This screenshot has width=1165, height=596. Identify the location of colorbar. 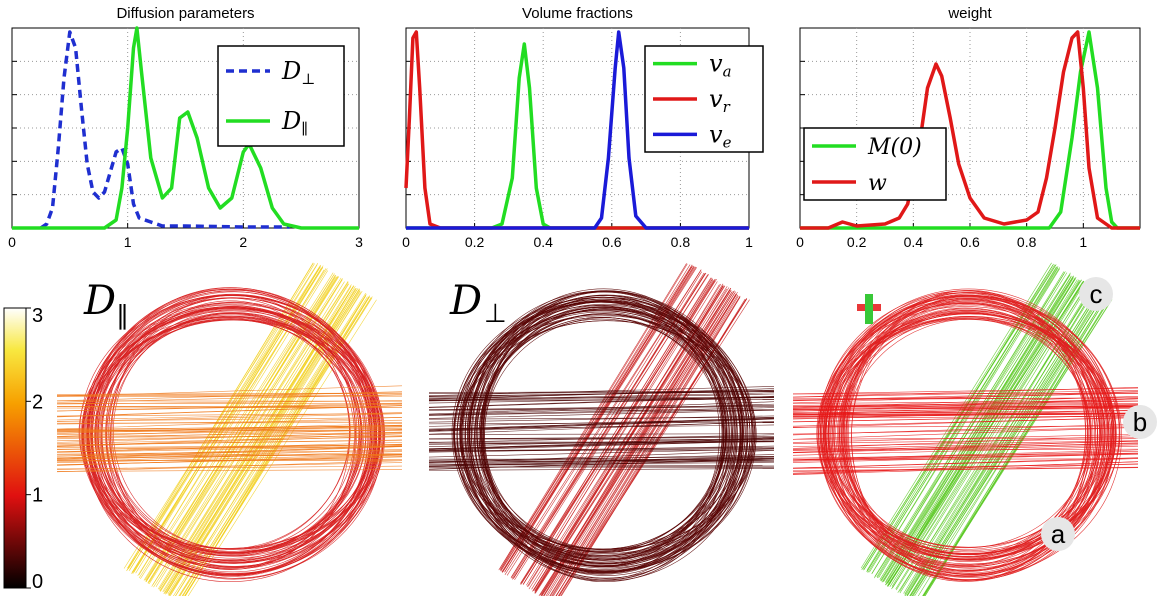
(15, 448).